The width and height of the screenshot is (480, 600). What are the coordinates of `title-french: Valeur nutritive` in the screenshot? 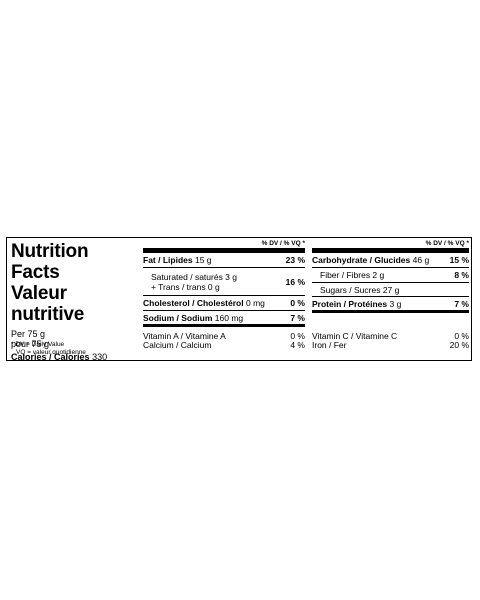 It's located at (48, 304).